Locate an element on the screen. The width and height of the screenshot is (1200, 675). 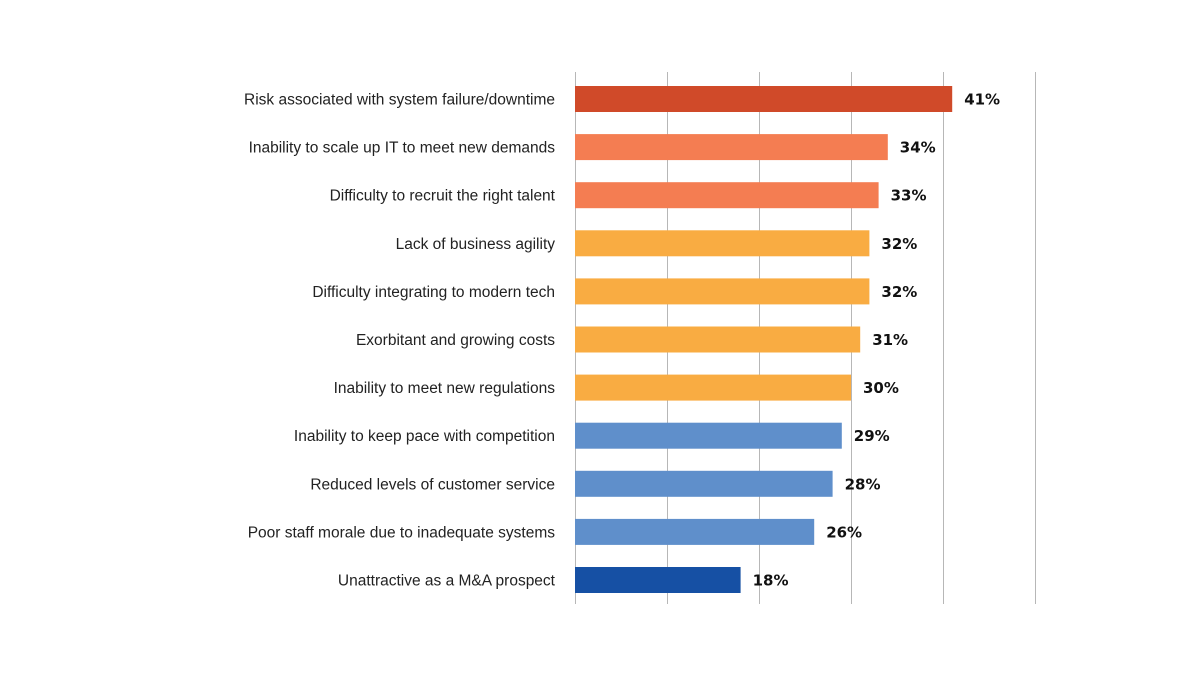
value-label: 26% is located at coordinates (844, 532).